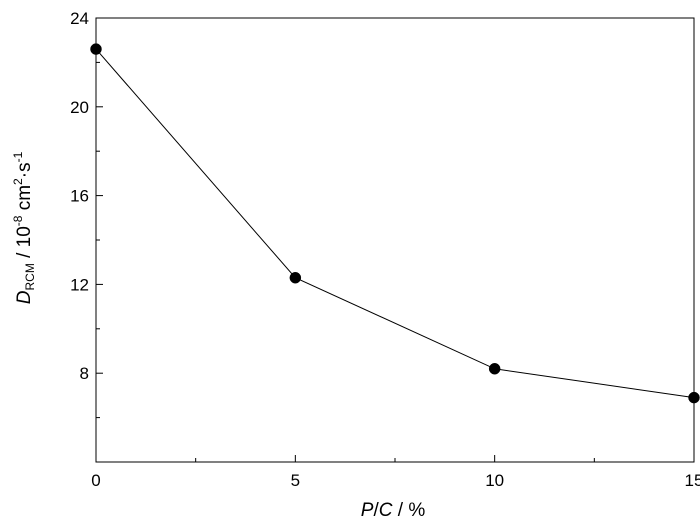  What do you see at coordinates (376, 510) in the screenshot?
I see `x-axis-label-slash: /` at bounding box center [376, 510].